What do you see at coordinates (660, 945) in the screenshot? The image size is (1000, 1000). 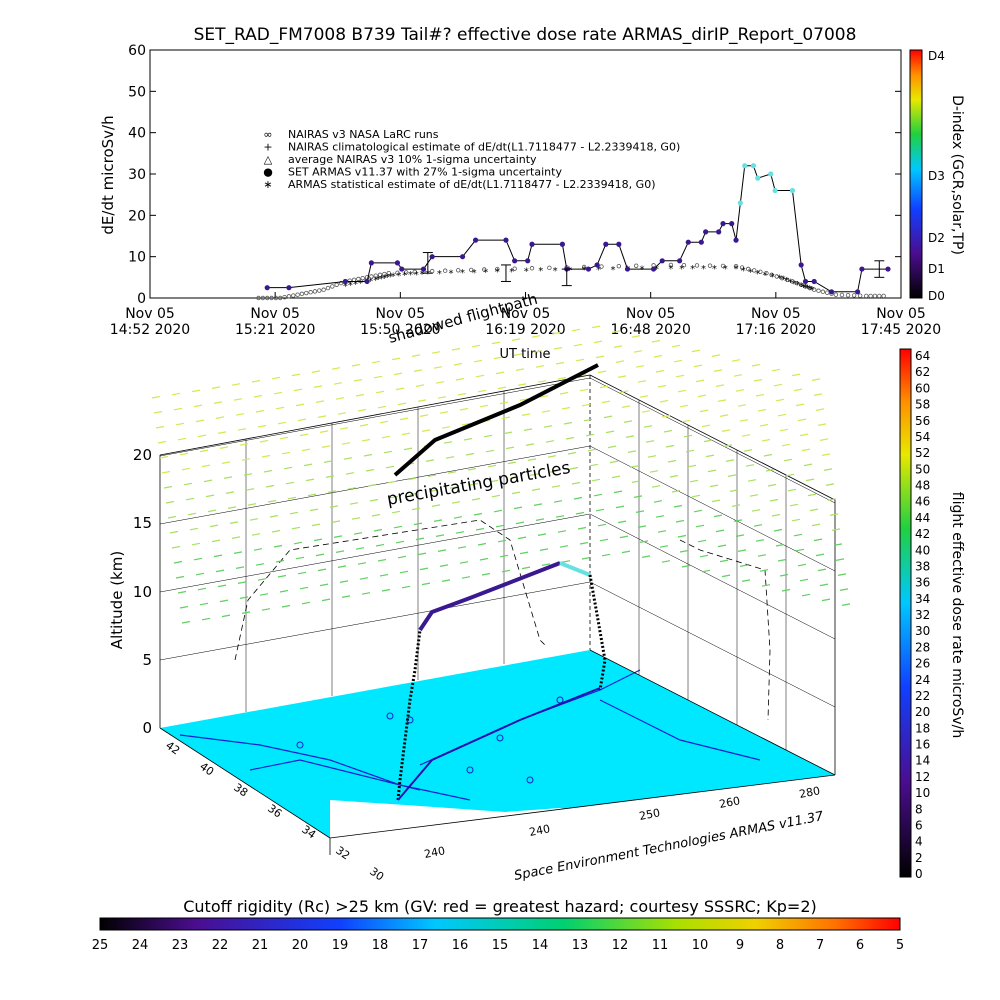 I see `rc-tick-label: 11` at bounding box center [660, 945].